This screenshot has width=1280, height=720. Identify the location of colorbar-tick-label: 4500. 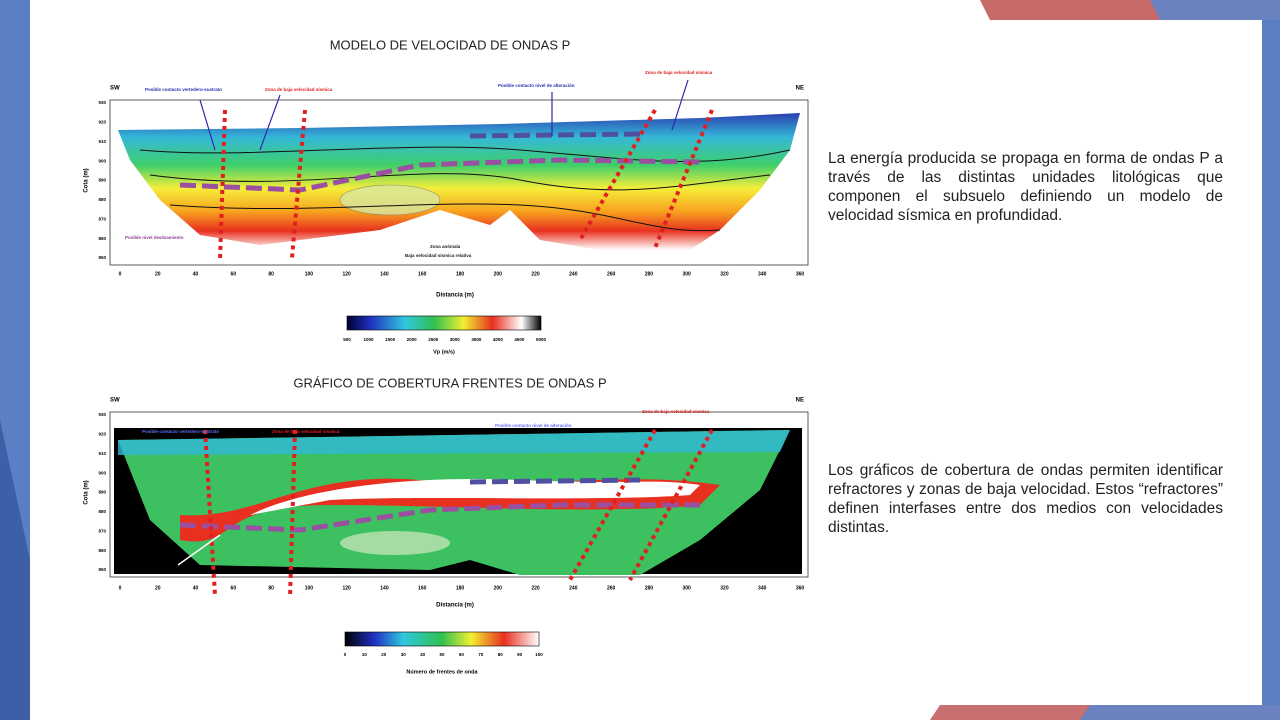
(519, 339).